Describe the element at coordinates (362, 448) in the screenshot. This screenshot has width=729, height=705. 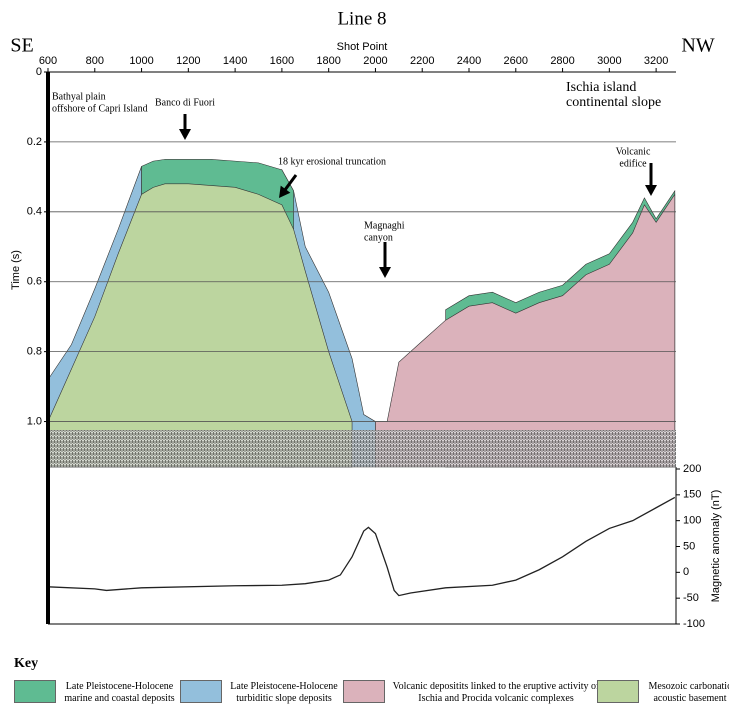
I see `noise-band` at that location.